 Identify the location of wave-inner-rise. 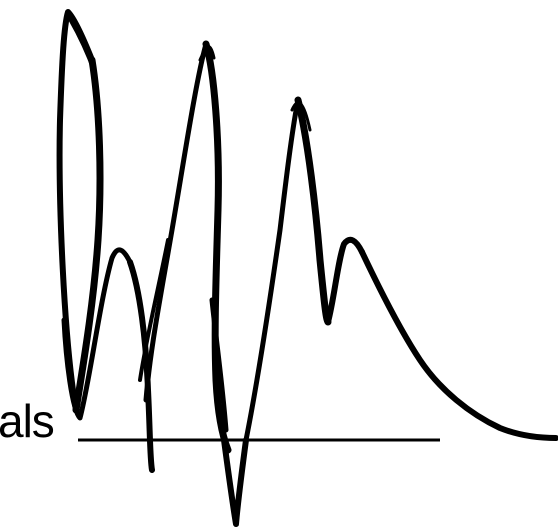
(97, 334).